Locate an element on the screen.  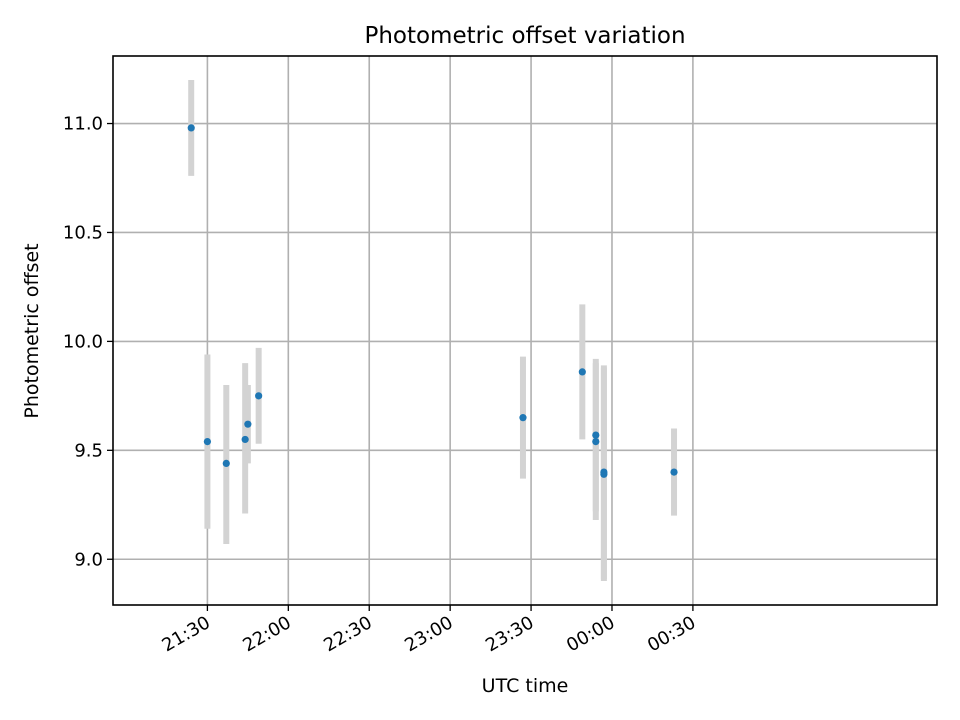
y-tick-label: 9.5 is located at coordinates (88, 450).